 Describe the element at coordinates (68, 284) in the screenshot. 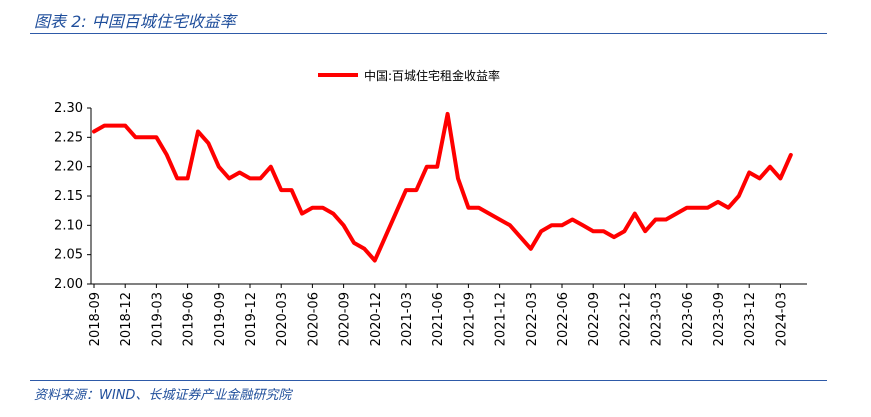

I see `y-tick-label: 2.00` at that location.